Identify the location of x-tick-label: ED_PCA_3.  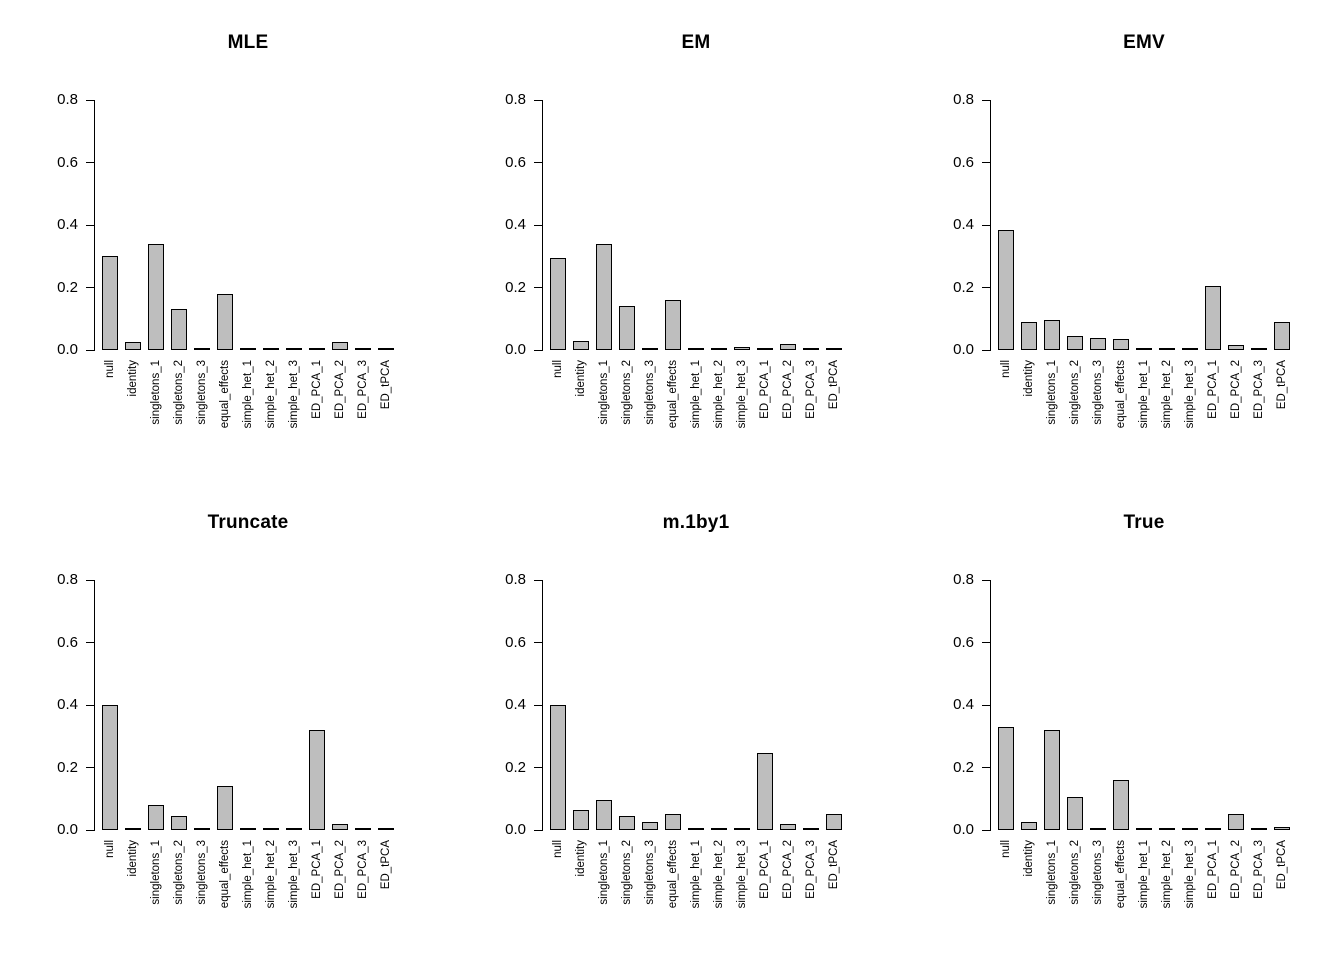
(811, 869).